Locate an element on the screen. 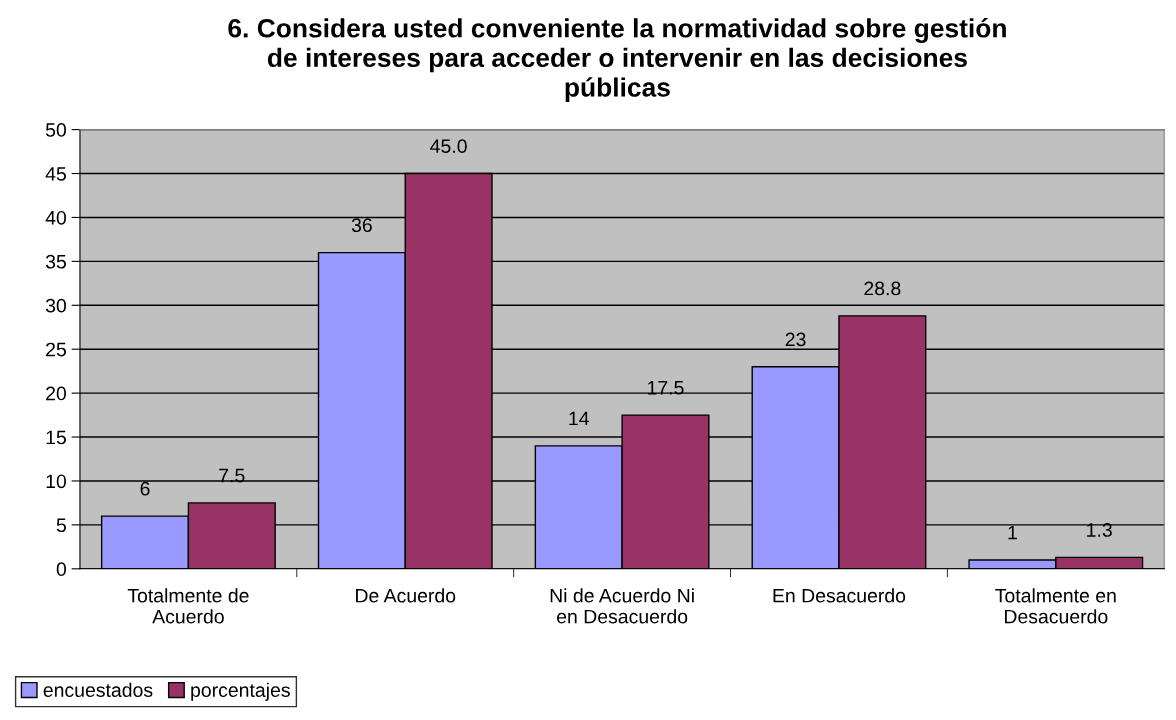  data-label: 1 is located at coordinates (1012, 532).